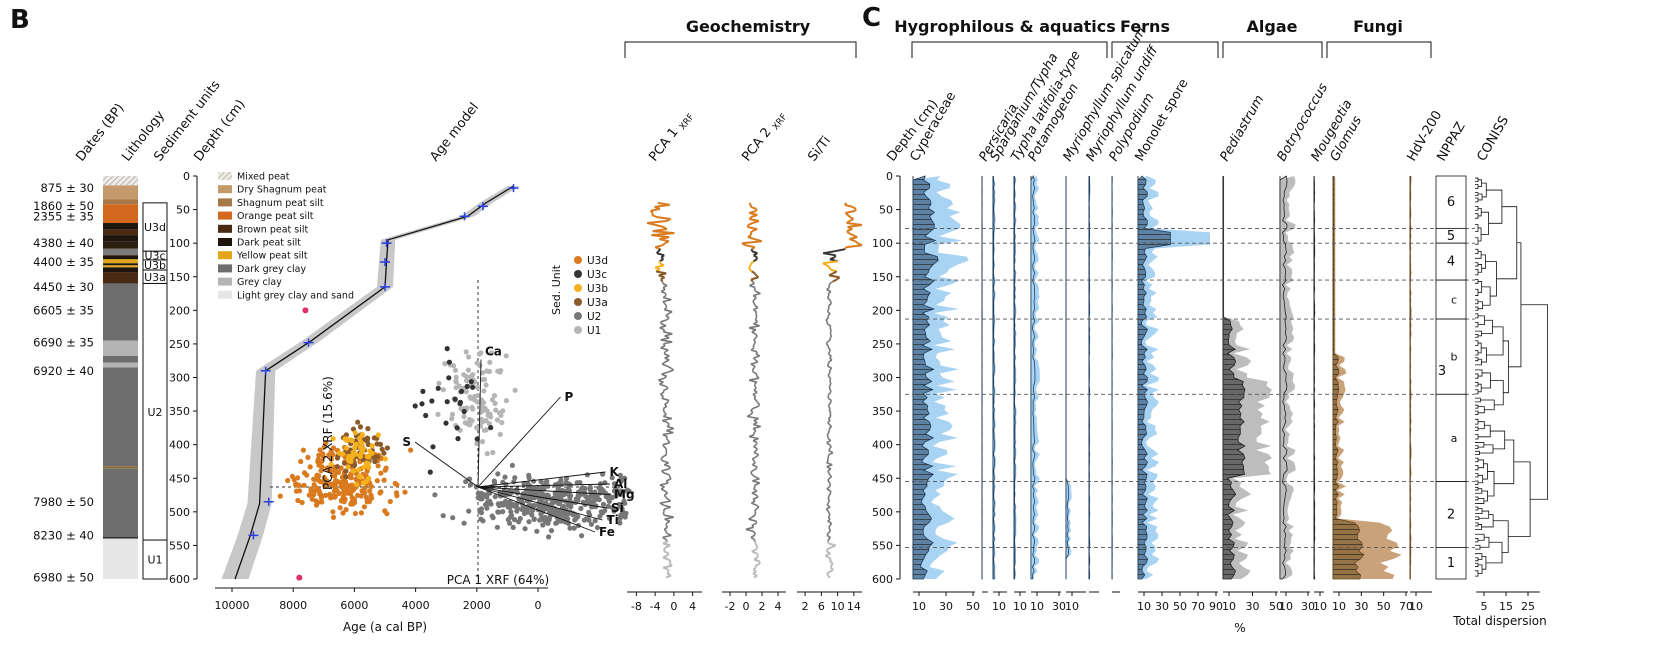 Image resolution: width=1658 pixels, height=672 pixels. I want to click on zones-header: NPPAZ, so click(1451, 142).